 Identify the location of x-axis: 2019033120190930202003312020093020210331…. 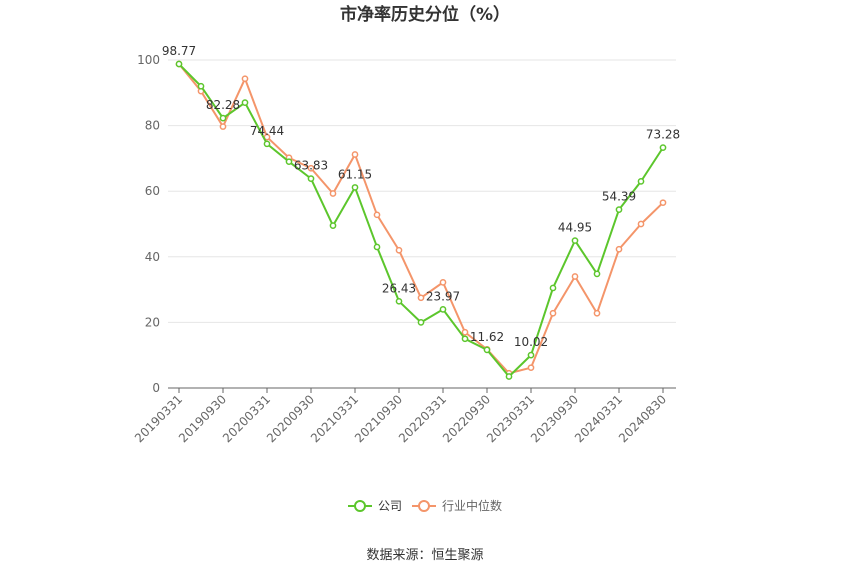
(404, 416).